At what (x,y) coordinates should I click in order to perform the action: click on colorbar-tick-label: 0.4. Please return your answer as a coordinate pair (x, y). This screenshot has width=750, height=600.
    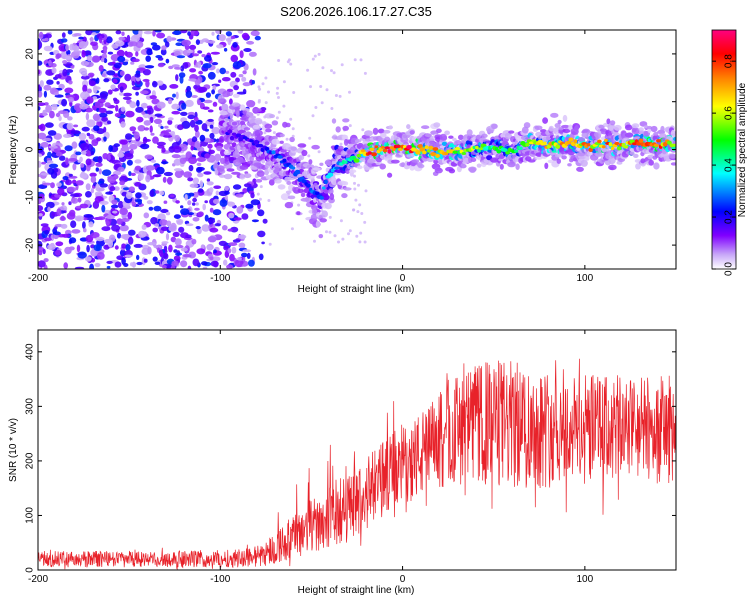
    Looking at the image, I should click on (729, 165).